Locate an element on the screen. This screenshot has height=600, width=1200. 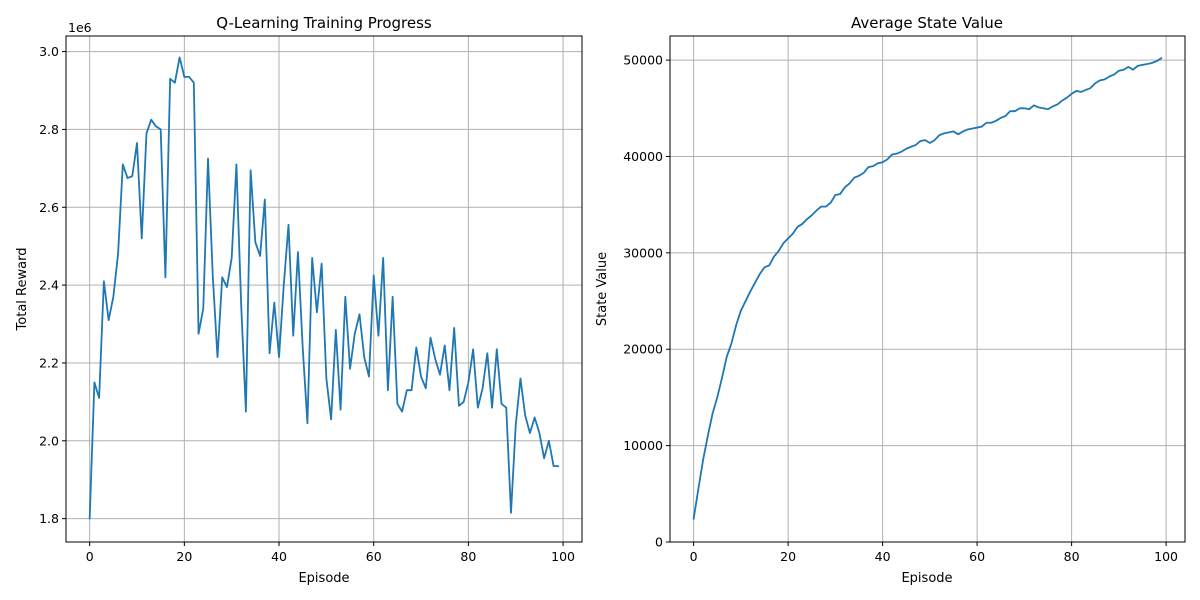
reward-chart-x-tick-label: 0 is located at coordinates (90, 556).